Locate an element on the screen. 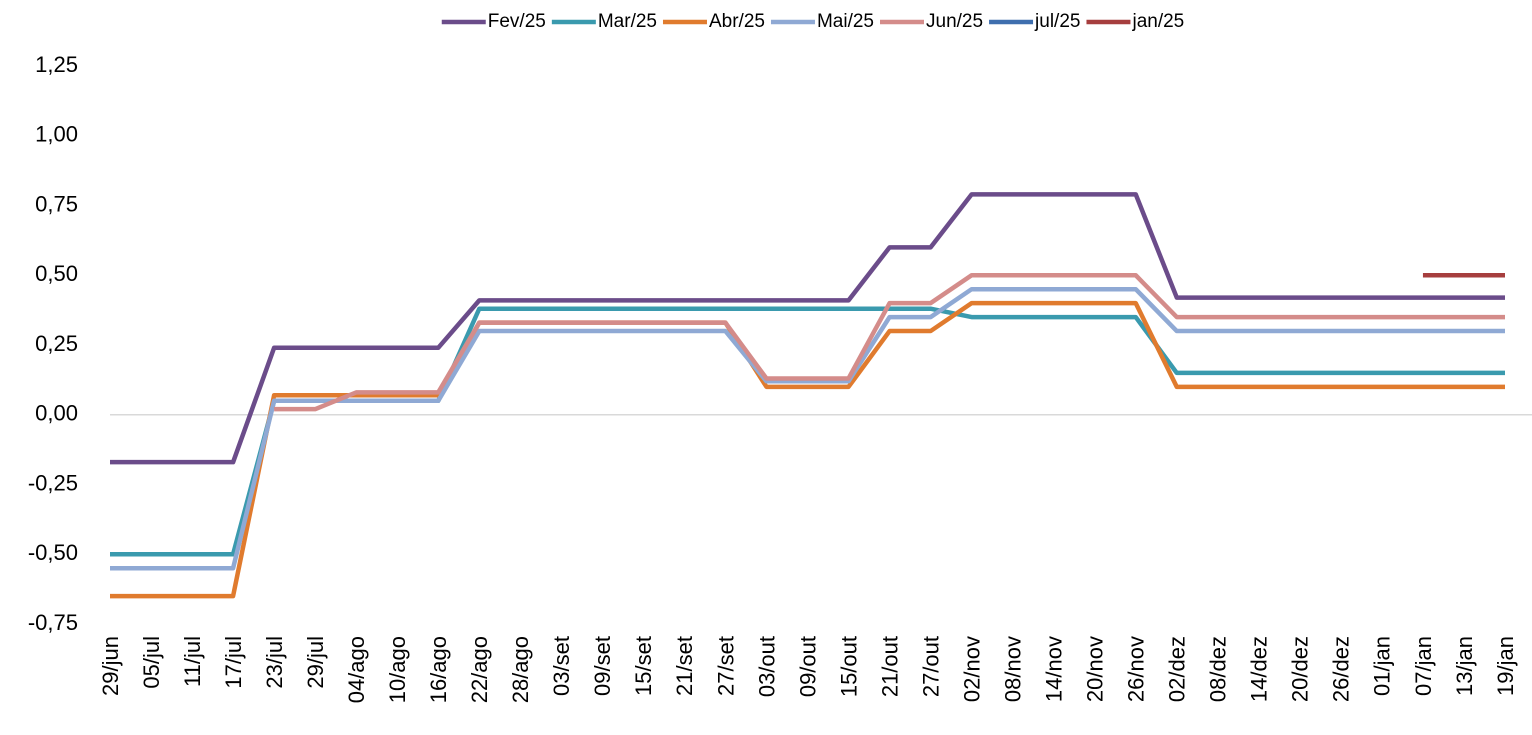  x-tick-label: 08/nov is located at coordinates (1012, 669).